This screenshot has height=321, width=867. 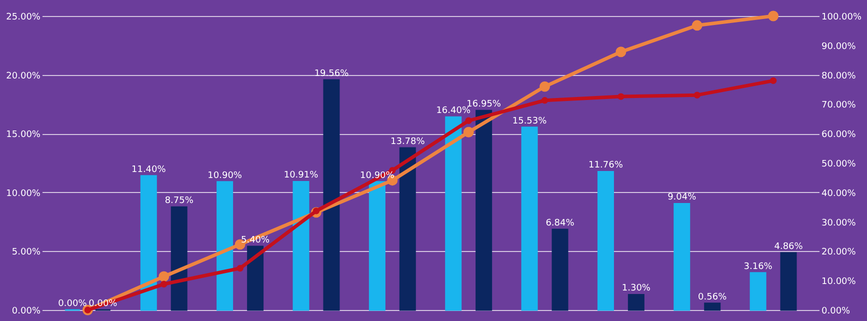 What do you see at coordinates (23, 76) in the screenshot?
I see `y-tick-label: 20.00%` at bounding box center [23, 76].